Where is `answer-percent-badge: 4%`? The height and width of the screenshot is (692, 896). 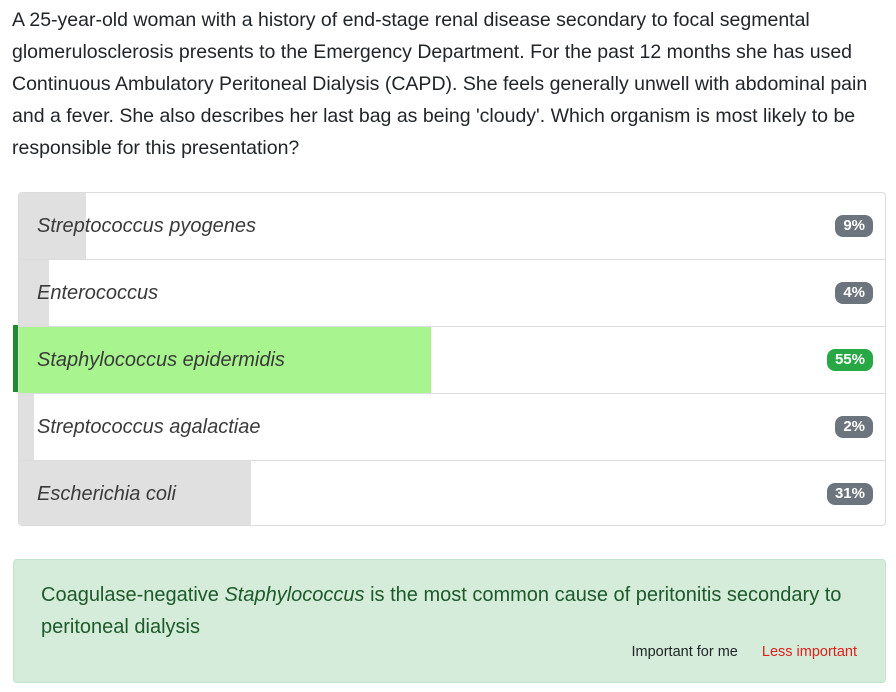 answer-percent-badge: 4% is located at coordinates (854, 293).